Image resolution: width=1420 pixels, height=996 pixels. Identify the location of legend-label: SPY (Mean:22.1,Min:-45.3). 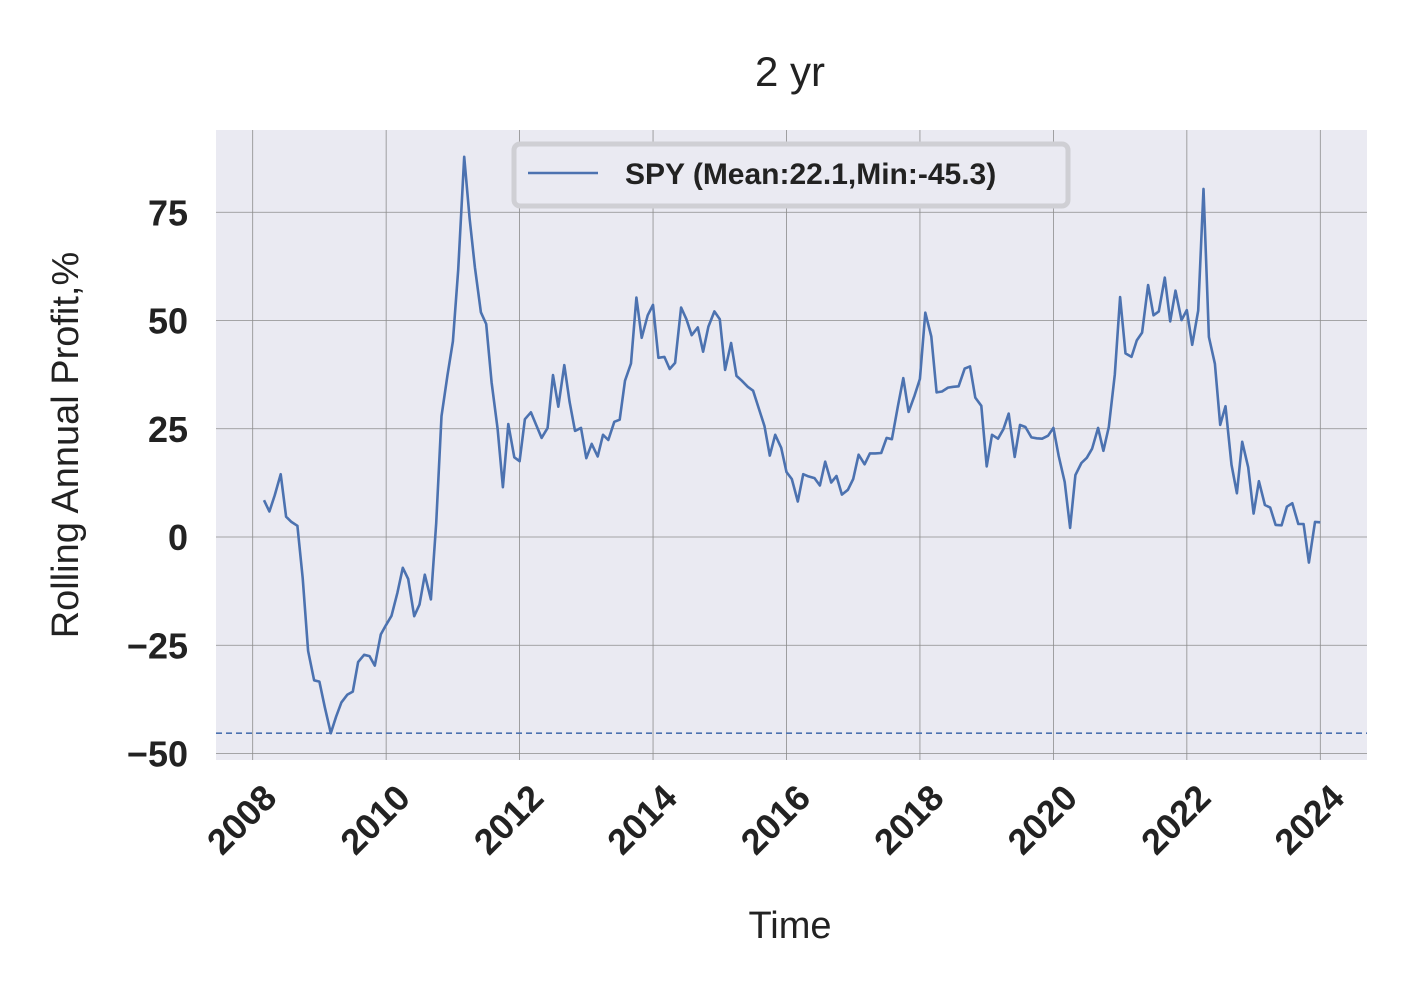
(810, 174).